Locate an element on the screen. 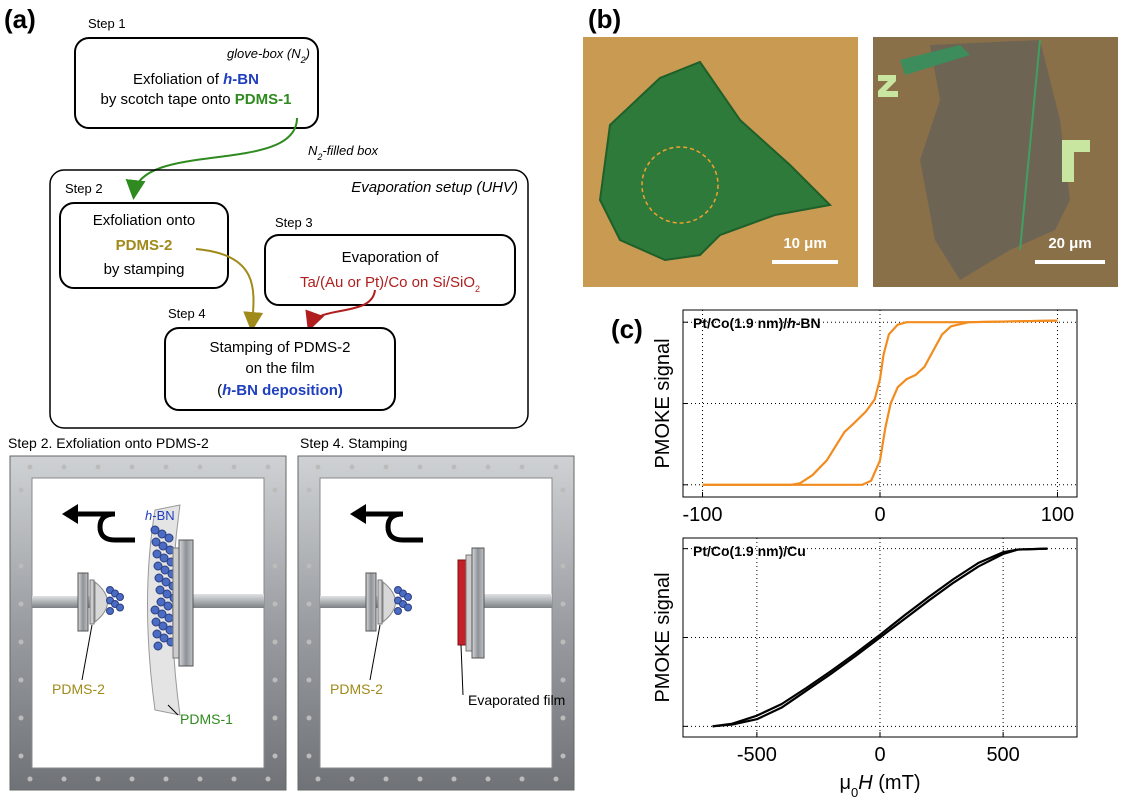  illustration is located at coordinates (436, 623).